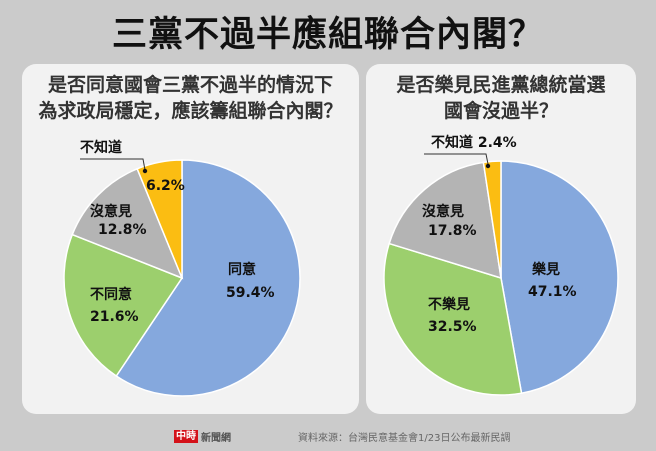 The image size is (656, 451). I want to click on right-notglad-name: 不樂見, so click(449, 305).